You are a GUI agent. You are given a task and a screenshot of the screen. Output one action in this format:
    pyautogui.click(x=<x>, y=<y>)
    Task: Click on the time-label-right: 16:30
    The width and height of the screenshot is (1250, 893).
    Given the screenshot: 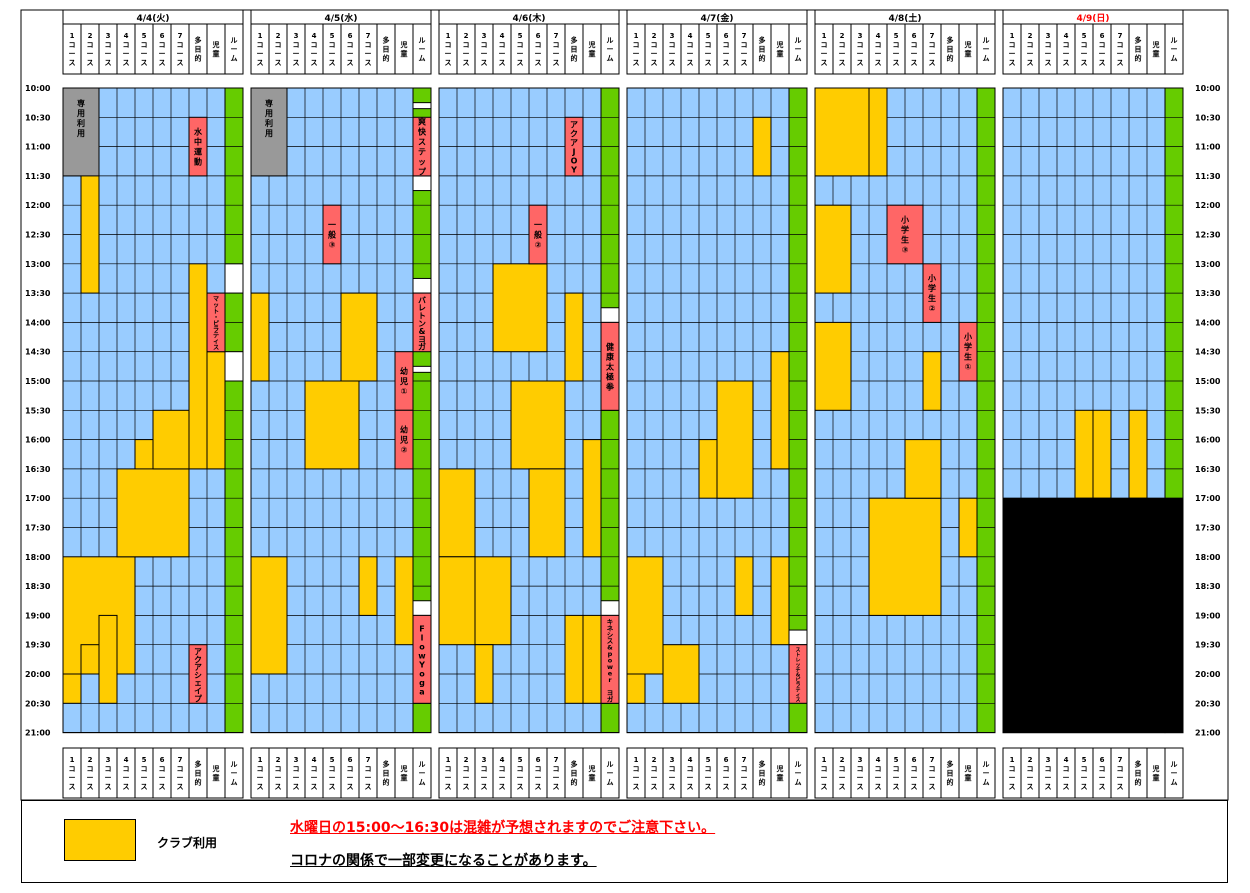 What is the action you would take?
    pyautogui.click(x=1208, y=469)
    